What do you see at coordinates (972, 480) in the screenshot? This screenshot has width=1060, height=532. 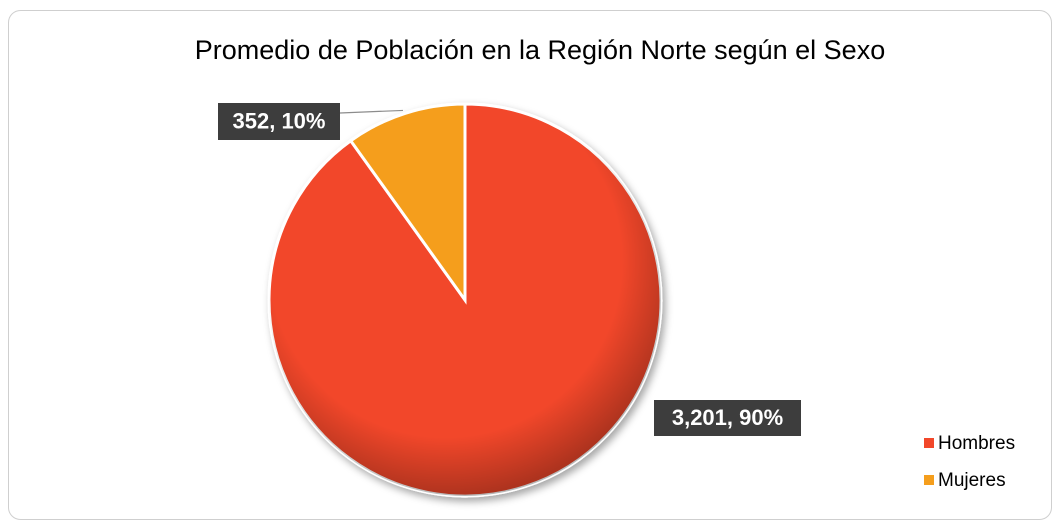 I see `legend-label: Mujeres` at bounding box center [972, 480].